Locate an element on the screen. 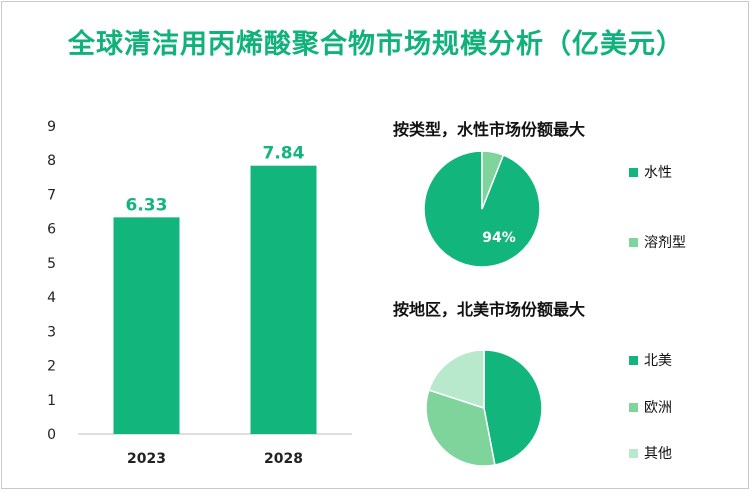 The width and height of the screenshot is (752, 492). y-tick-label: 2 is located at coordinates (51, 367).